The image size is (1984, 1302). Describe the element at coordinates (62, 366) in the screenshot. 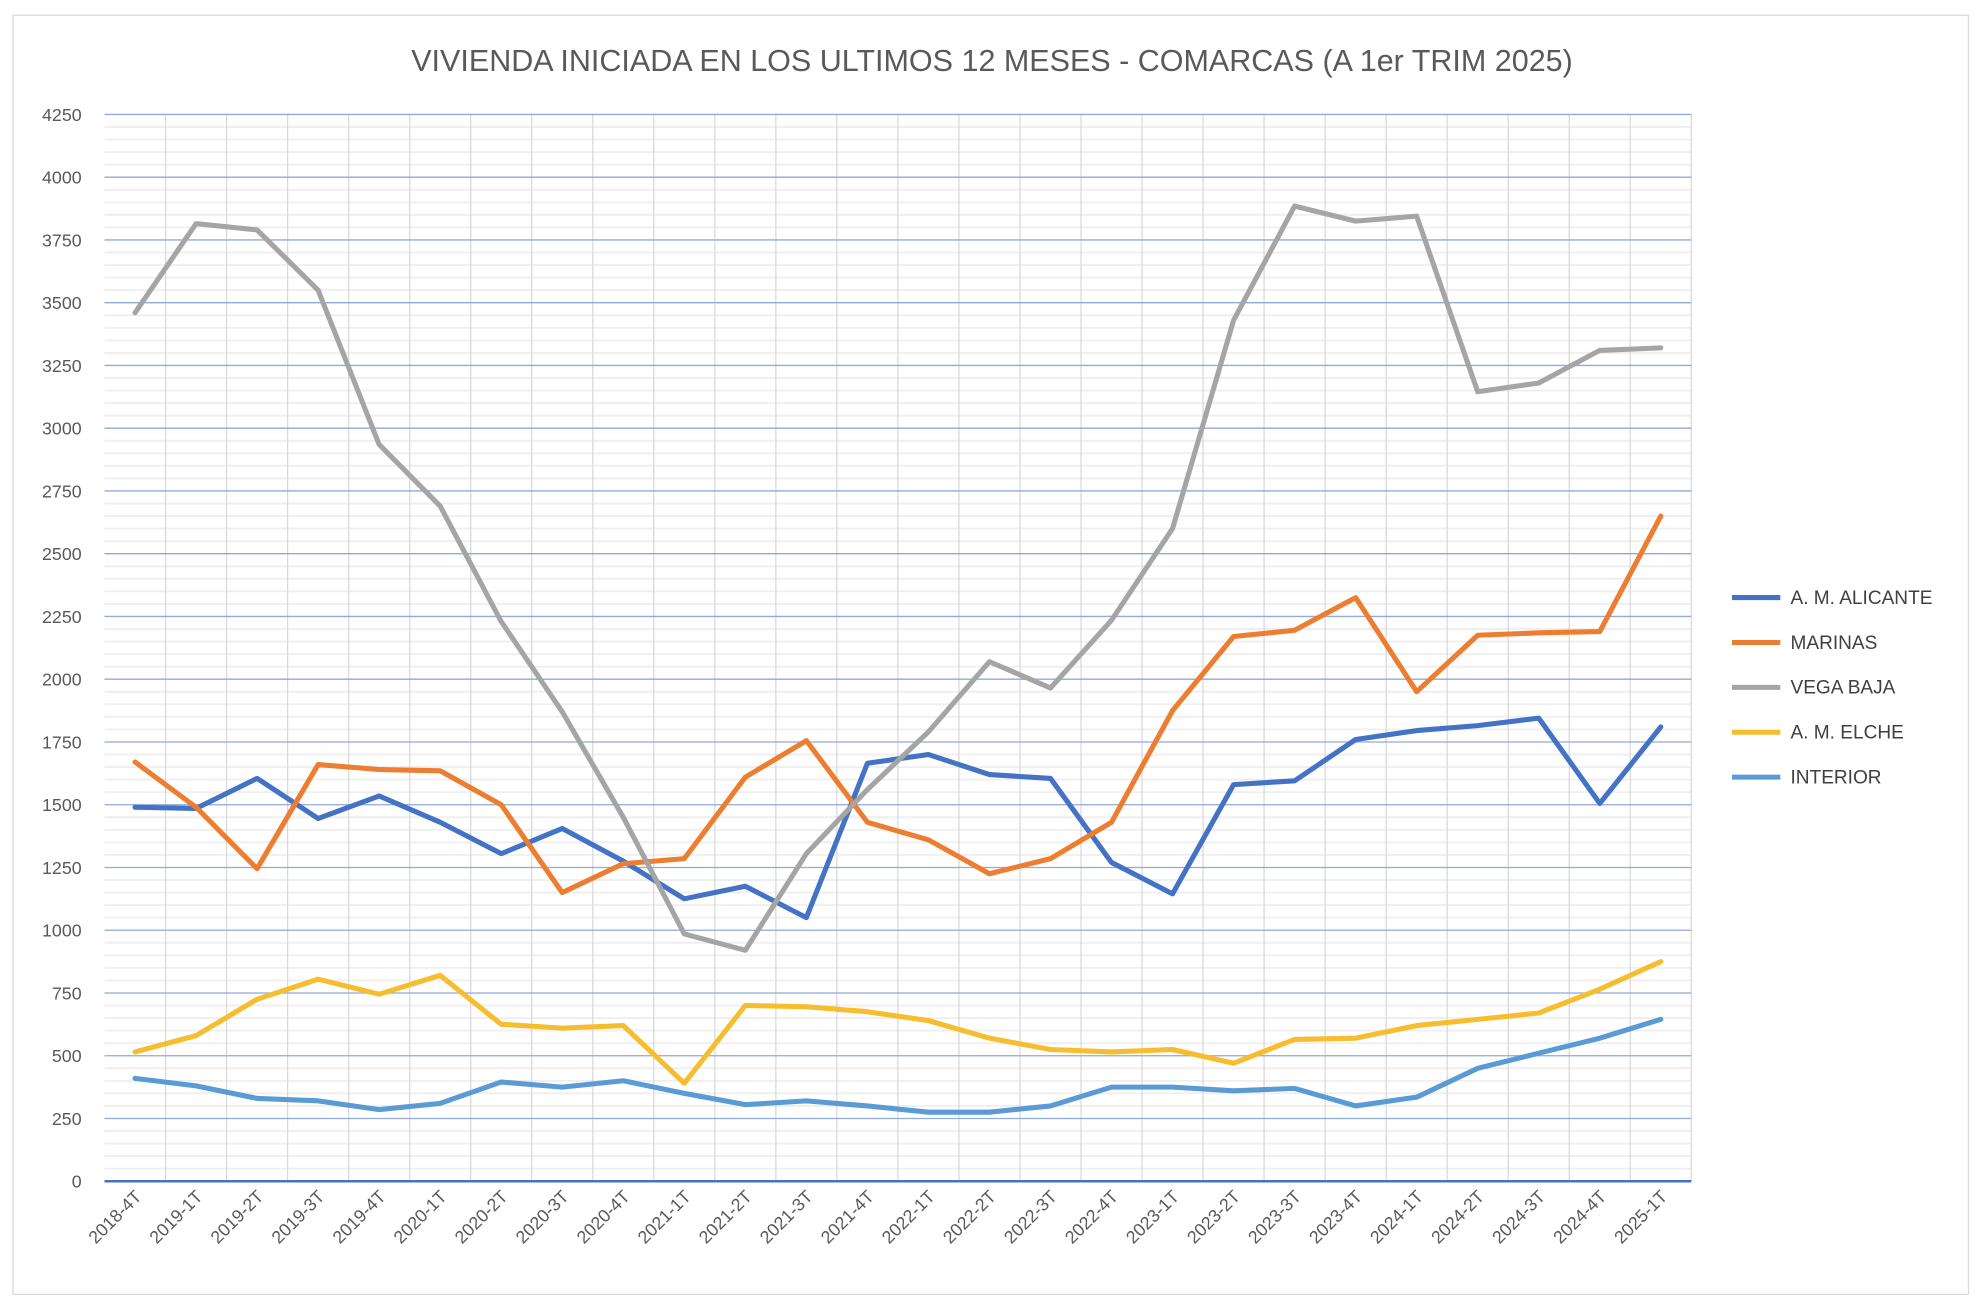

I see `y-tick-label: 3250` at that location.